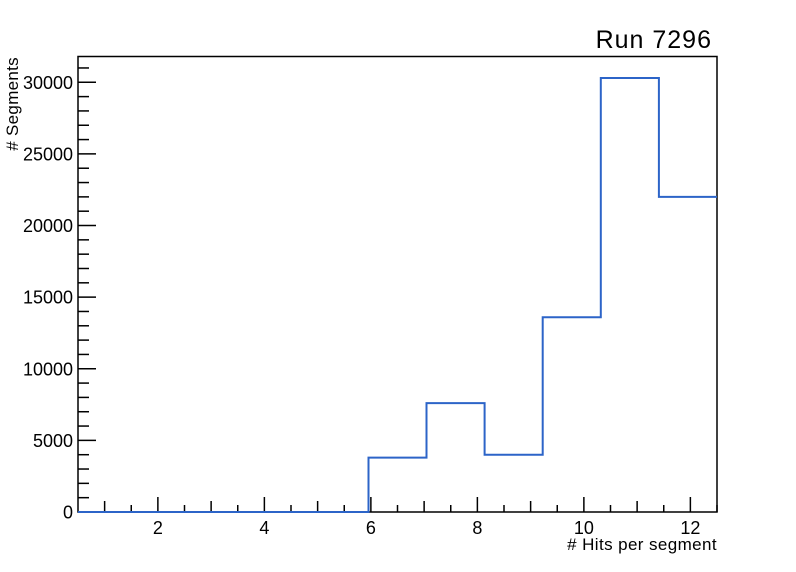 This screenshot has width=796, height=572. What do you see at coordinates (584, 528) in the screenshot?
I see `x-tick-label: 10` at bounding box center [584, 528].